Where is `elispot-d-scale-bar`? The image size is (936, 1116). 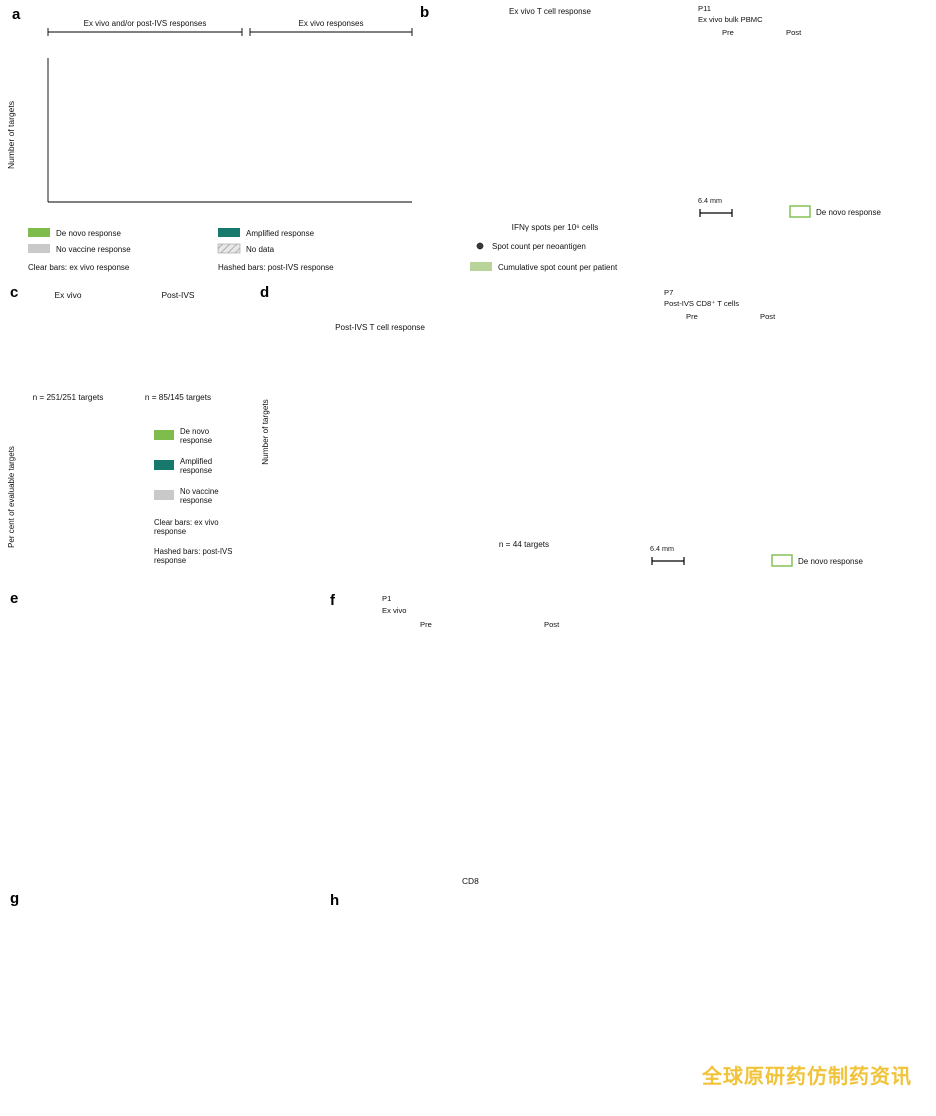
elispot-d-scale-bar is located at coordinates (668, 561).